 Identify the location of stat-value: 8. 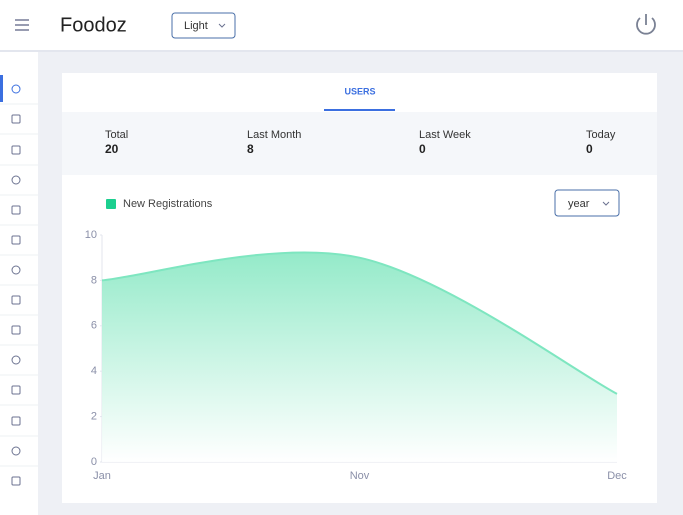
(250, 149).